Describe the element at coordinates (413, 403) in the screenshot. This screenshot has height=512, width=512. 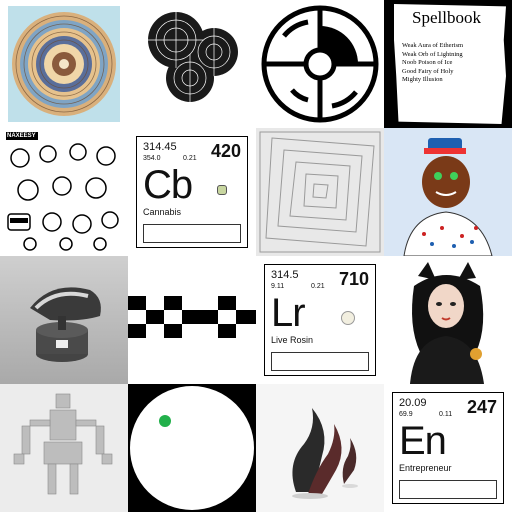
I see `card-mass: 20.09` at that location.